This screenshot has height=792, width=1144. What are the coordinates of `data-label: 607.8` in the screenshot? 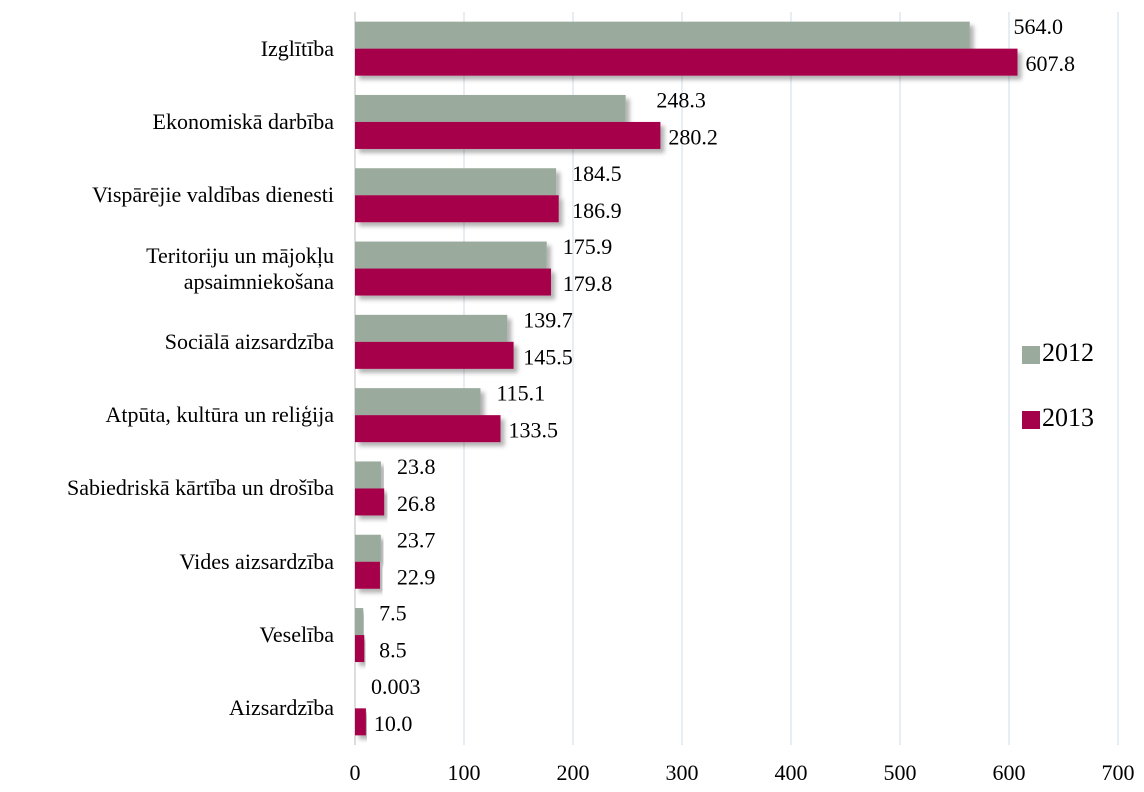 It's located at (1051, 63).